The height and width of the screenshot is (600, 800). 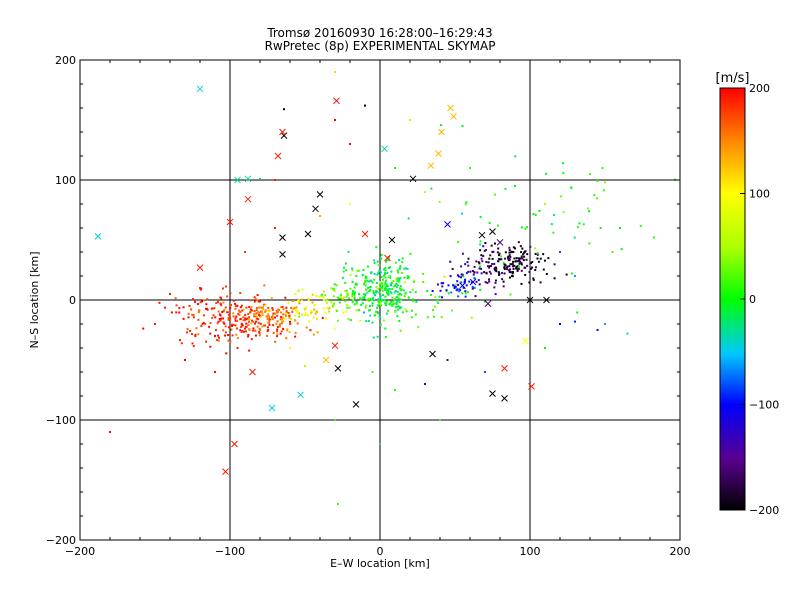 What do you see at coordinates (65, 60) in the screenshot?
I see `y-tick-label: 200` at bounding box center [65, 60].